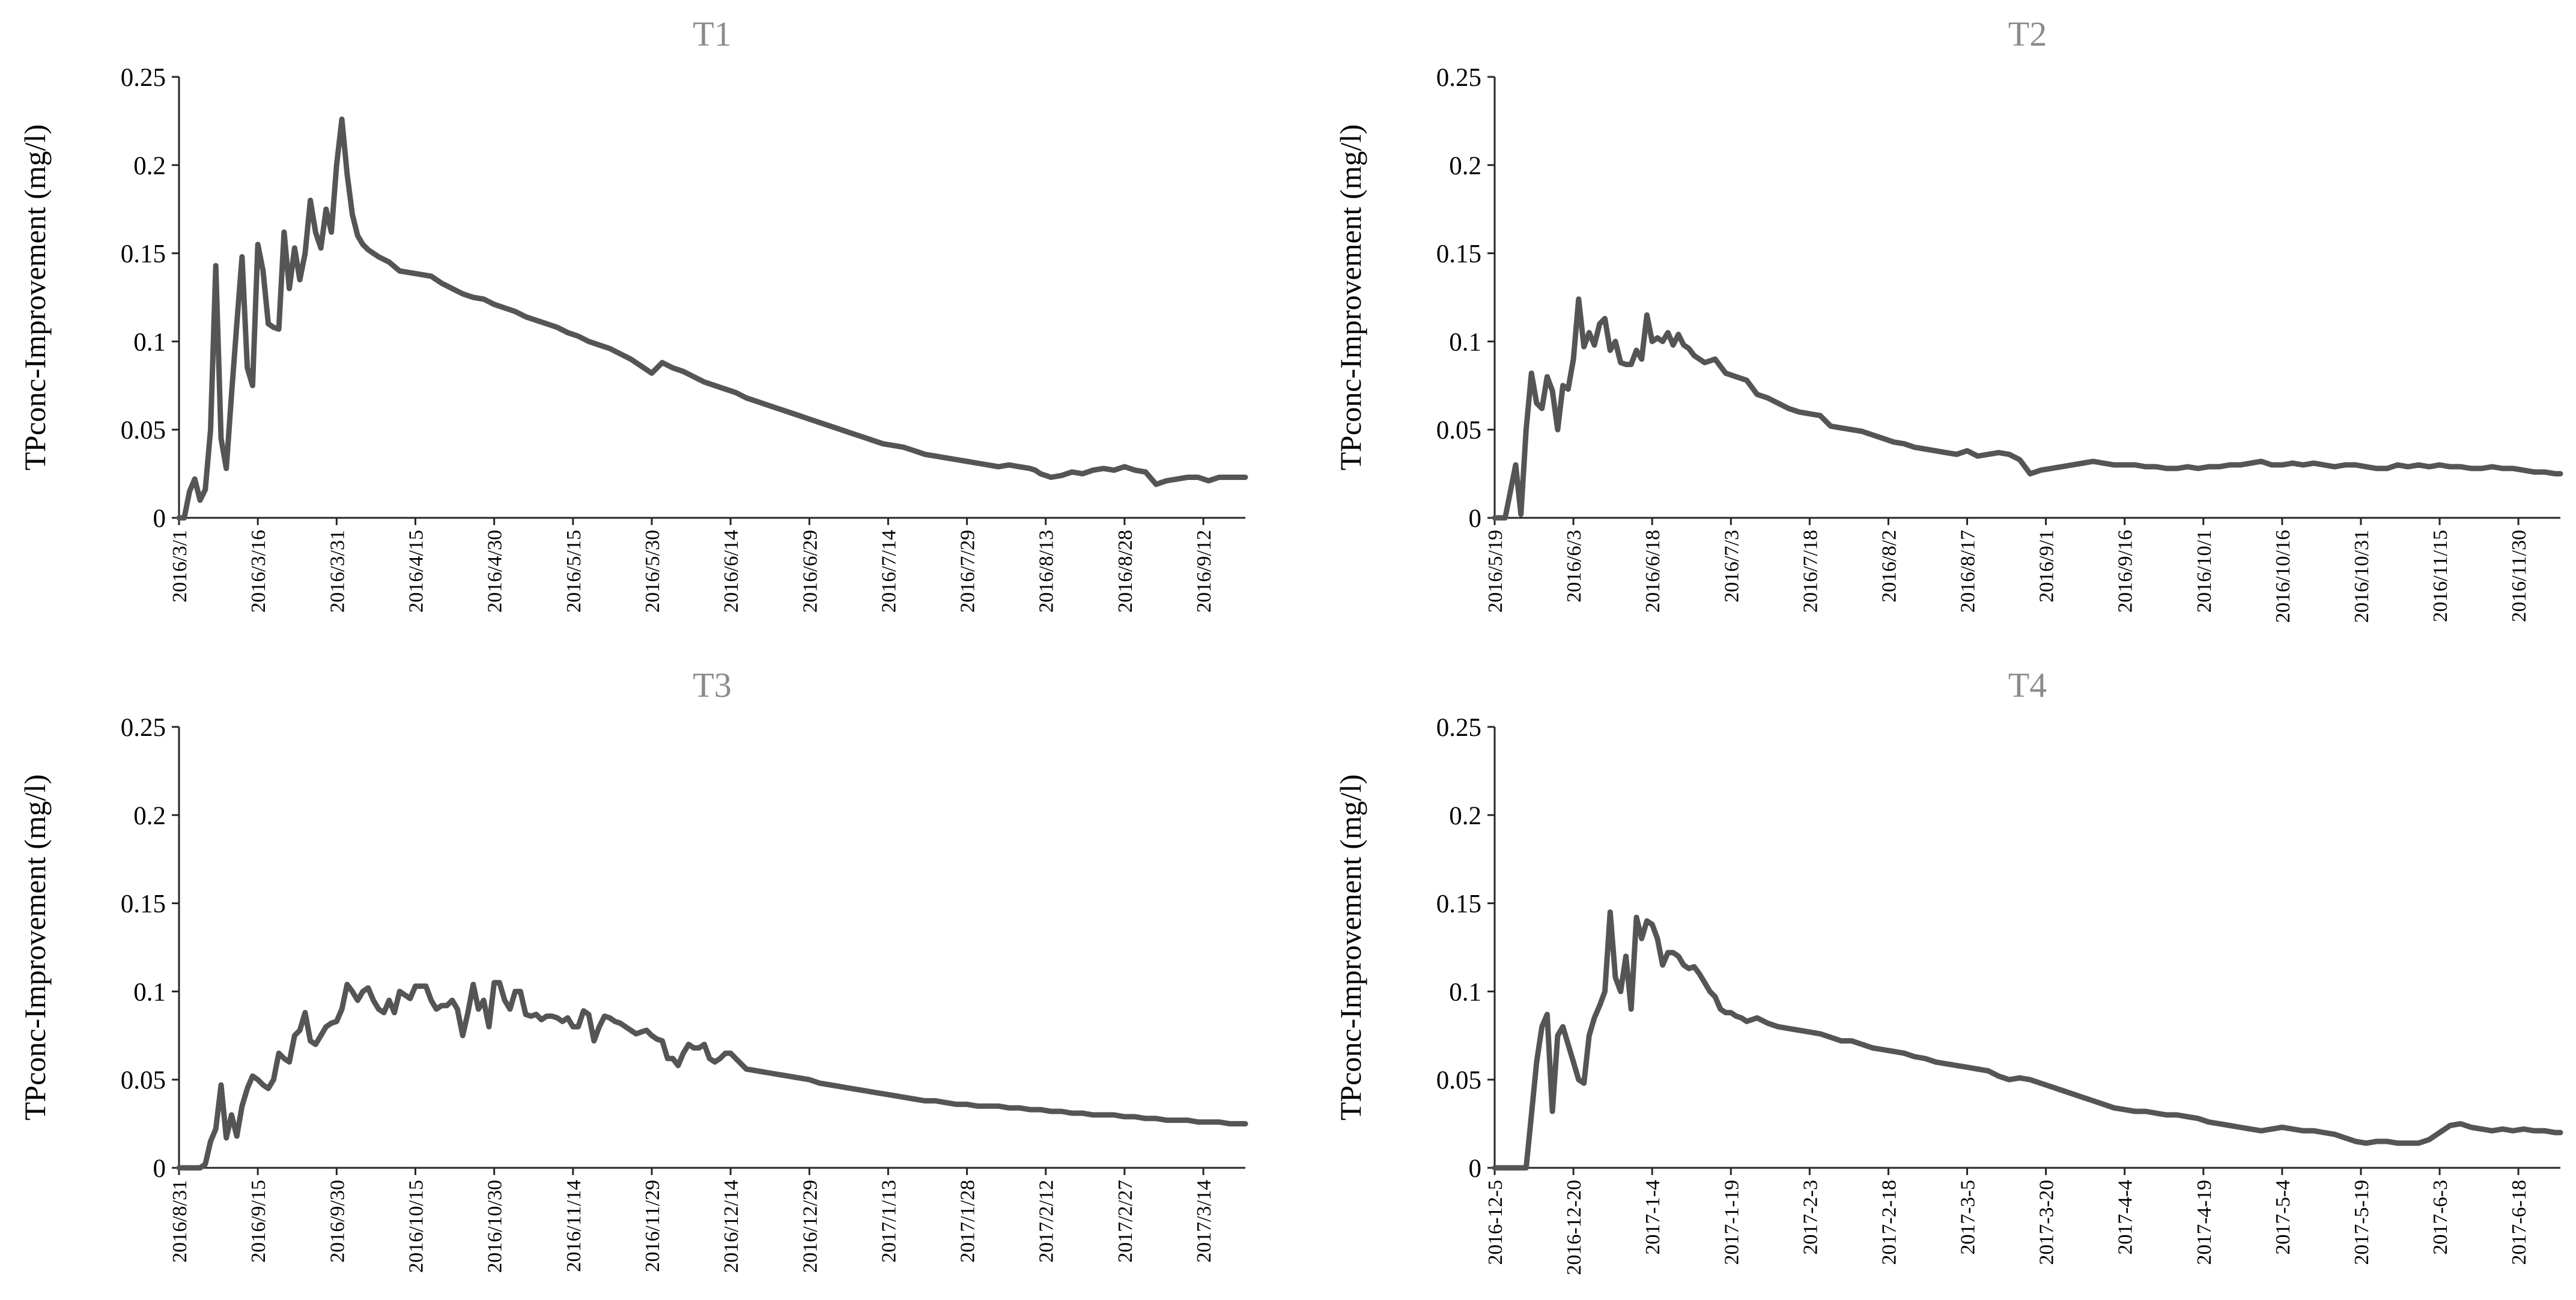  What do you see at coordinates (2519, 1222) in the screenshot?
I see `x-tick-label: 2017-6-18` at bounding box center [2519, 1222].